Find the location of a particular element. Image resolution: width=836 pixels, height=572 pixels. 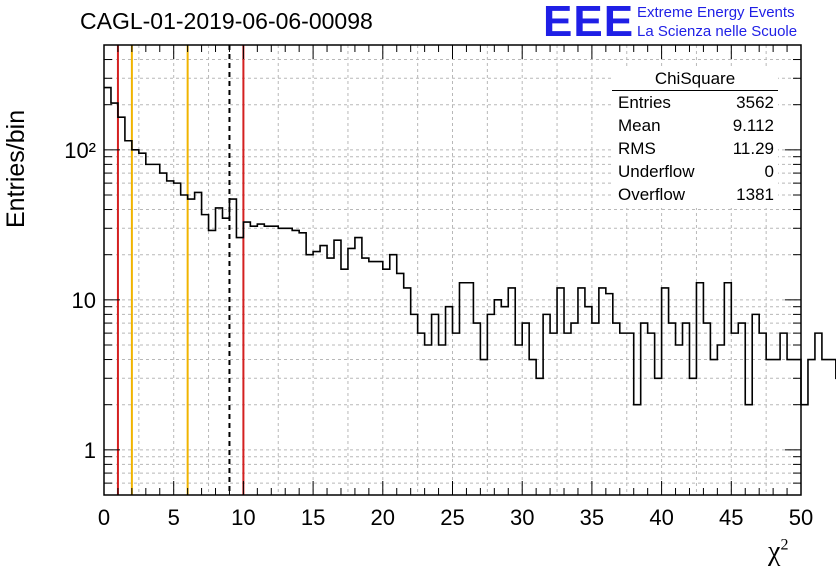

y-axis-label: Entries/bin is located at coordinates (16, 168).